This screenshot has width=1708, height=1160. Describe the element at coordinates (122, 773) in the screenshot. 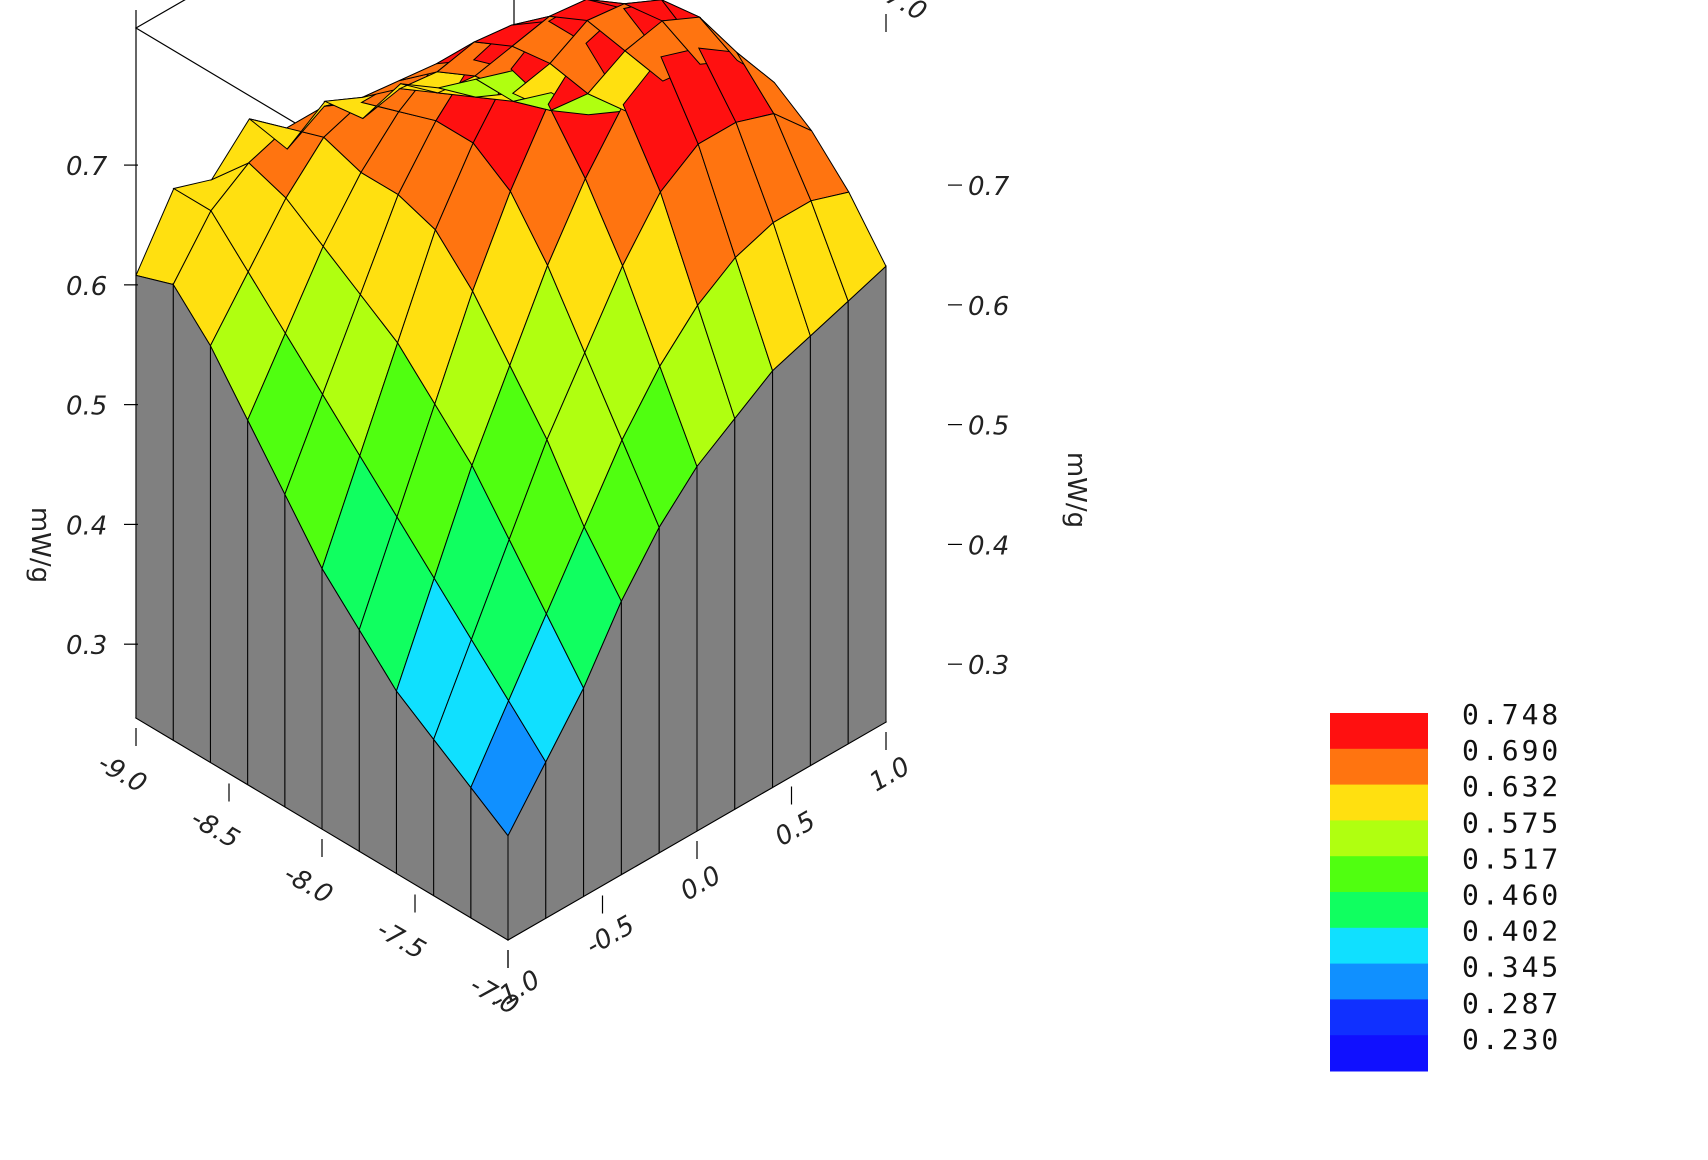

I see `y-tick-label: -9.0` at that location.